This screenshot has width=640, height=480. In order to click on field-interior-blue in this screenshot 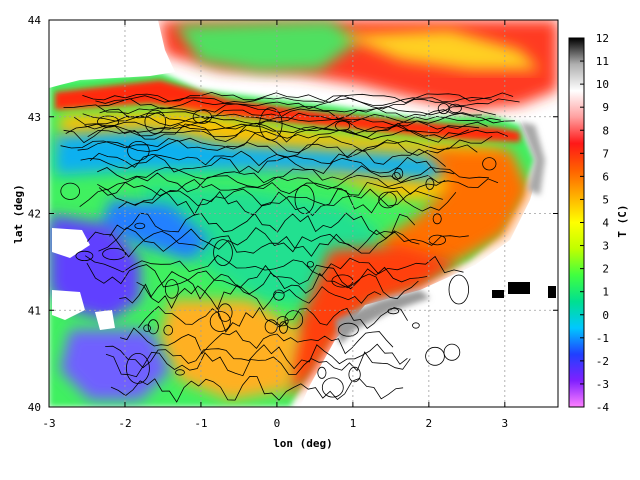, I will do `click(155, 230)`.